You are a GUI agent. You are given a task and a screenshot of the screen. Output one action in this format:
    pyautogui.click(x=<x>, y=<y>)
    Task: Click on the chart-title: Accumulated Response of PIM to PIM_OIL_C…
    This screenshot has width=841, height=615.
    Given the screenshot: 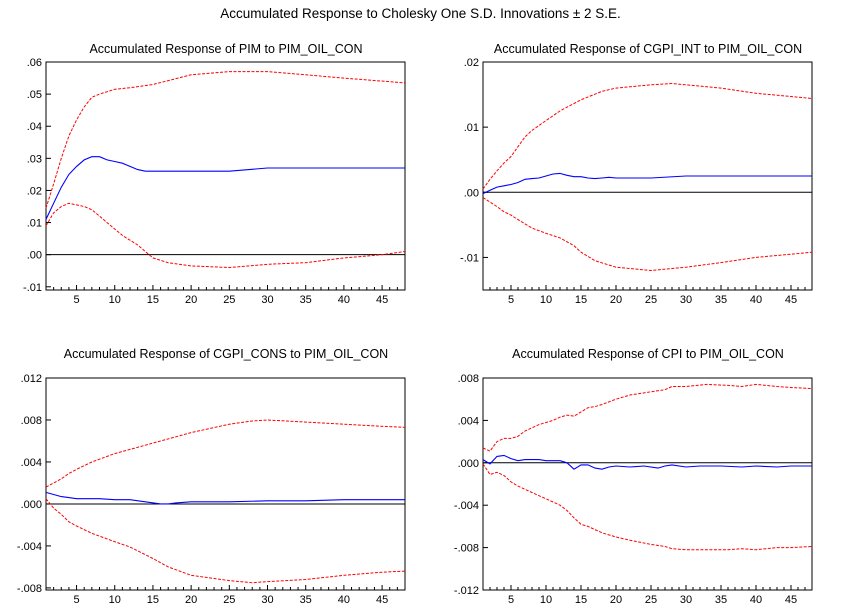 What is the action you would take?
    pyautogui.click(x=225, y=49)
    